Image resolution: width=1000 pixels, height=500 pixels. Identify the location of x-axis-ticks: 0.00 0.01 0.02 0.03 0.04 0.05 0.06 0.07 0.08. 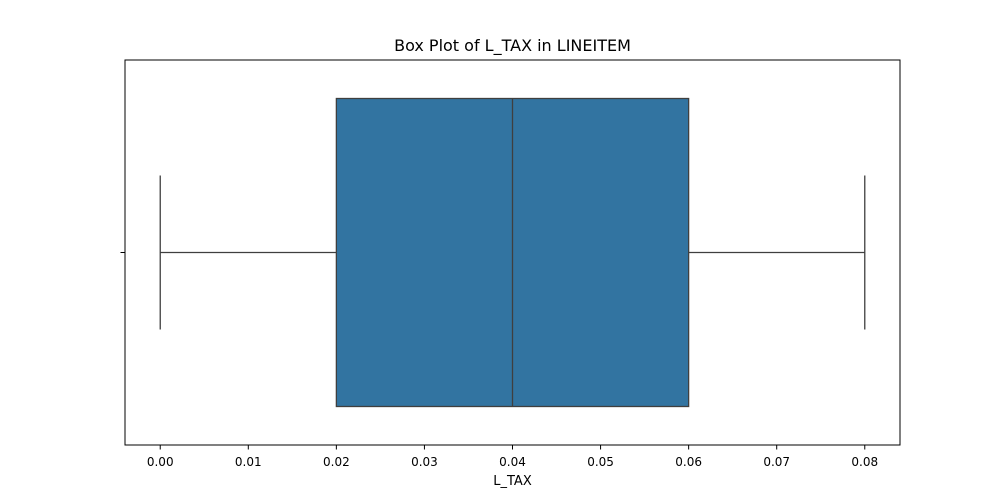
(512, 457).